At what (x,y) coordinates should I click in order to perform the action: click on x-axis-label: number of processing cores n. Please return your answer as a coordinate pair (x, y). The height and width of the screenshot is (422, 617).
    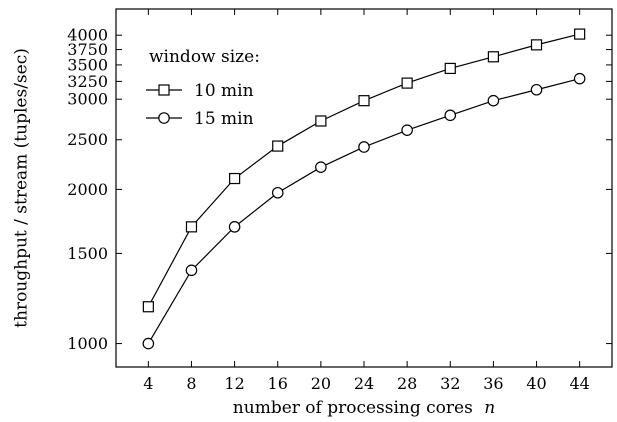
    Looking at the image, I should click on (364, 408).